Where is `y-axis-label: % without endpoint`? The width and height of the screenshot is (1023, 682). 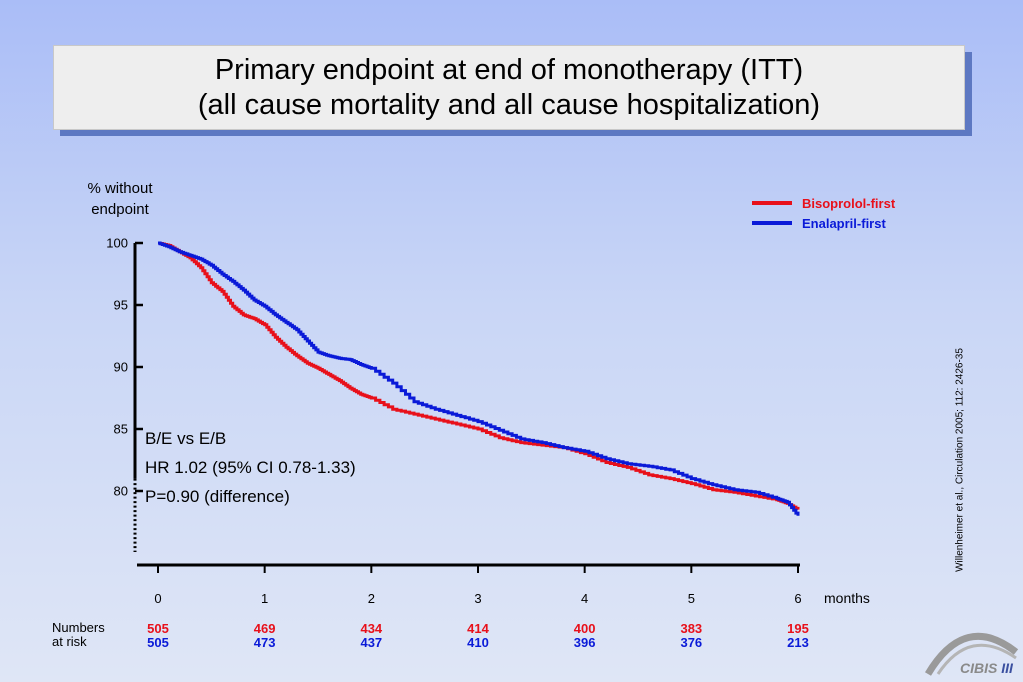
y-axis-label: % without endpoint is located at coordinates (120, 199).